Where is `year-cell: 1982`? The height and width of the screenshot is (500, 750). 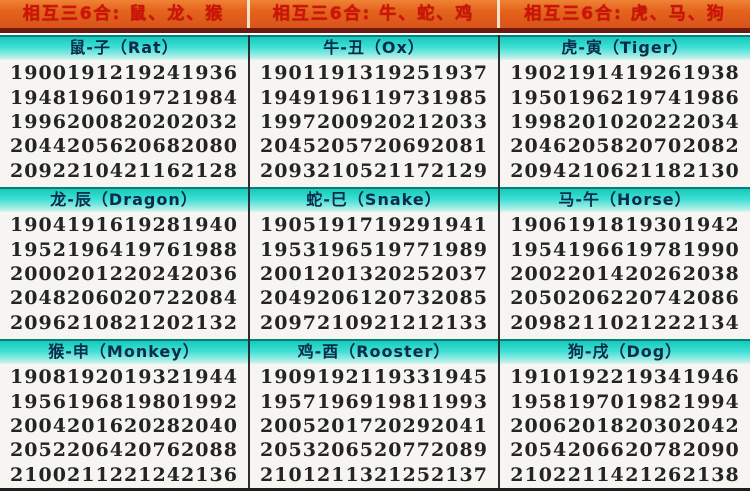
year-cell: 1982 is located at coordinates (654, 401).